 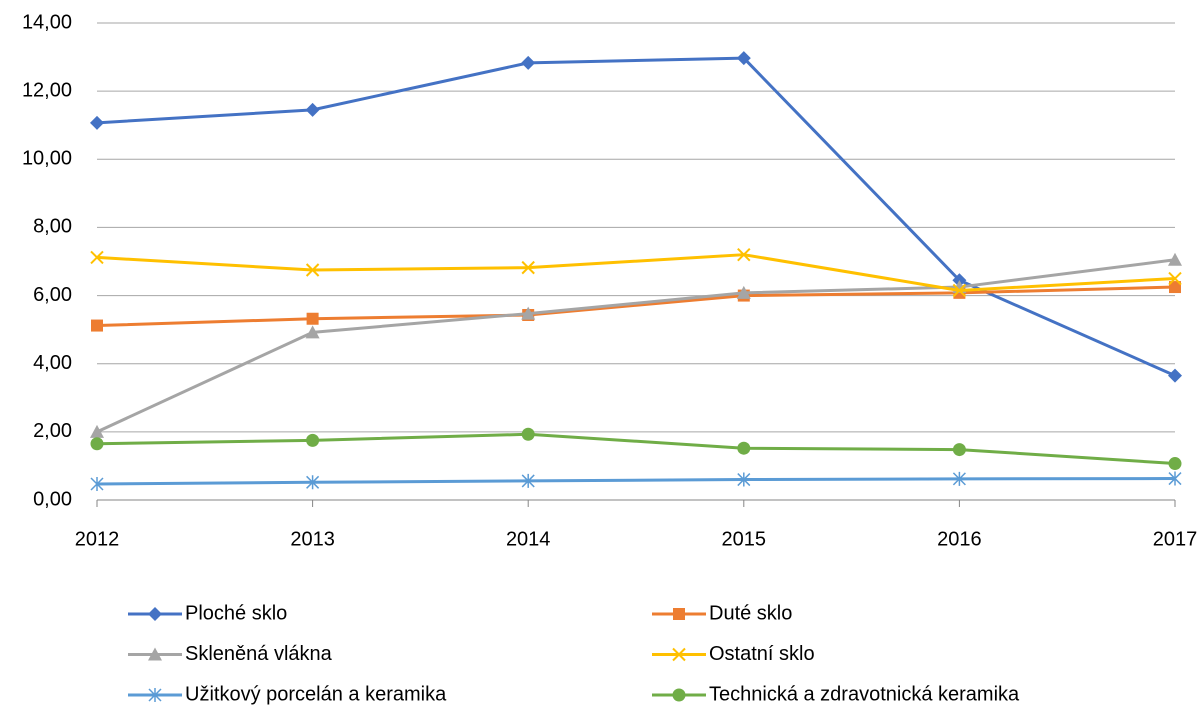 I want to click on x-tick-label: 2015, so click(x=744, y=539).